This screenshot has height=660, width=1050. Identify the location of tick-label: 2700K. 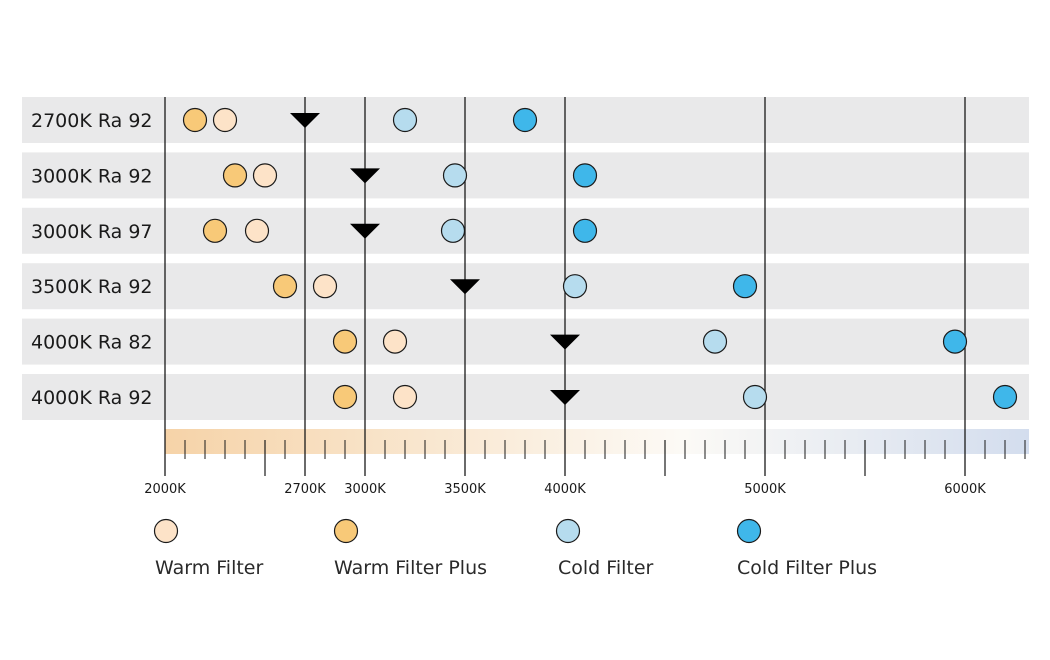
(305, 489).